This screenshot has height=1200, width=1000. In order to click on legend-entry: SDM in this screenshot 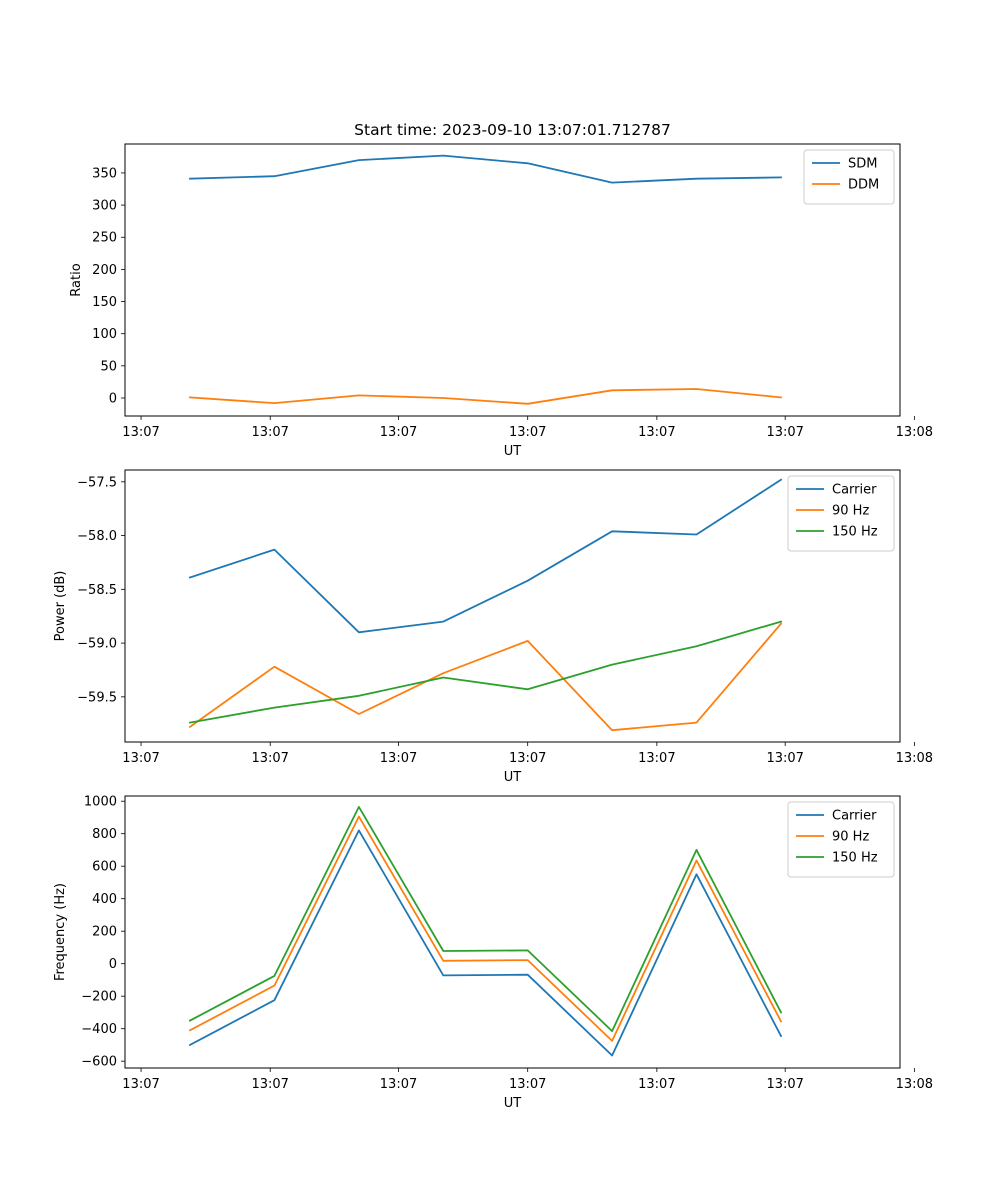, I will do `click(862, 164)`.